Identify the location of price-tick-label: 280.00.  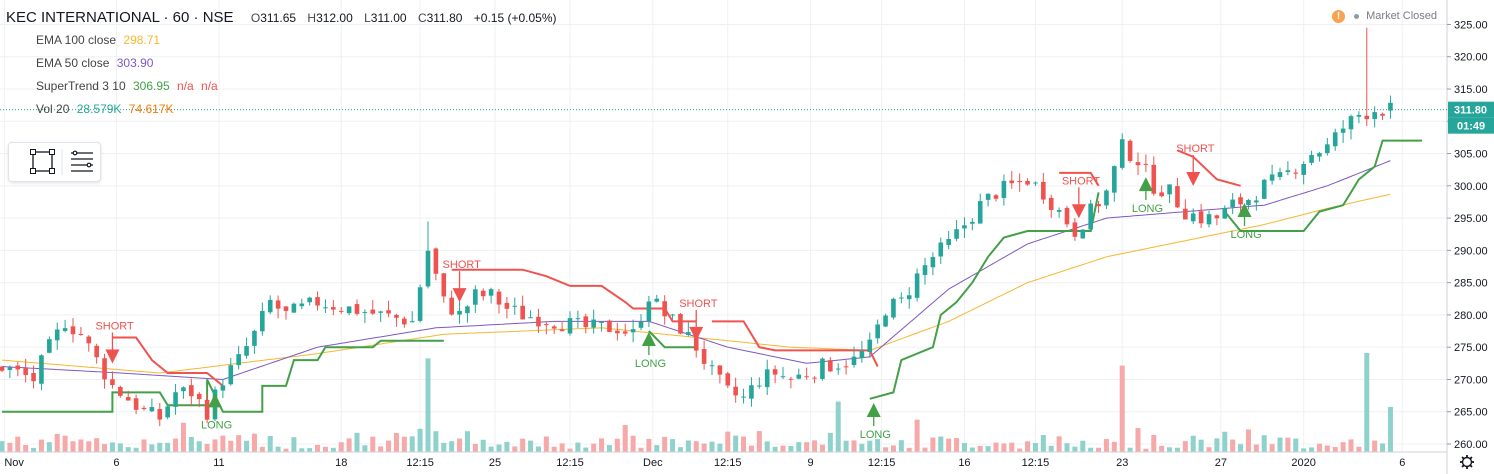
(1471, 316).